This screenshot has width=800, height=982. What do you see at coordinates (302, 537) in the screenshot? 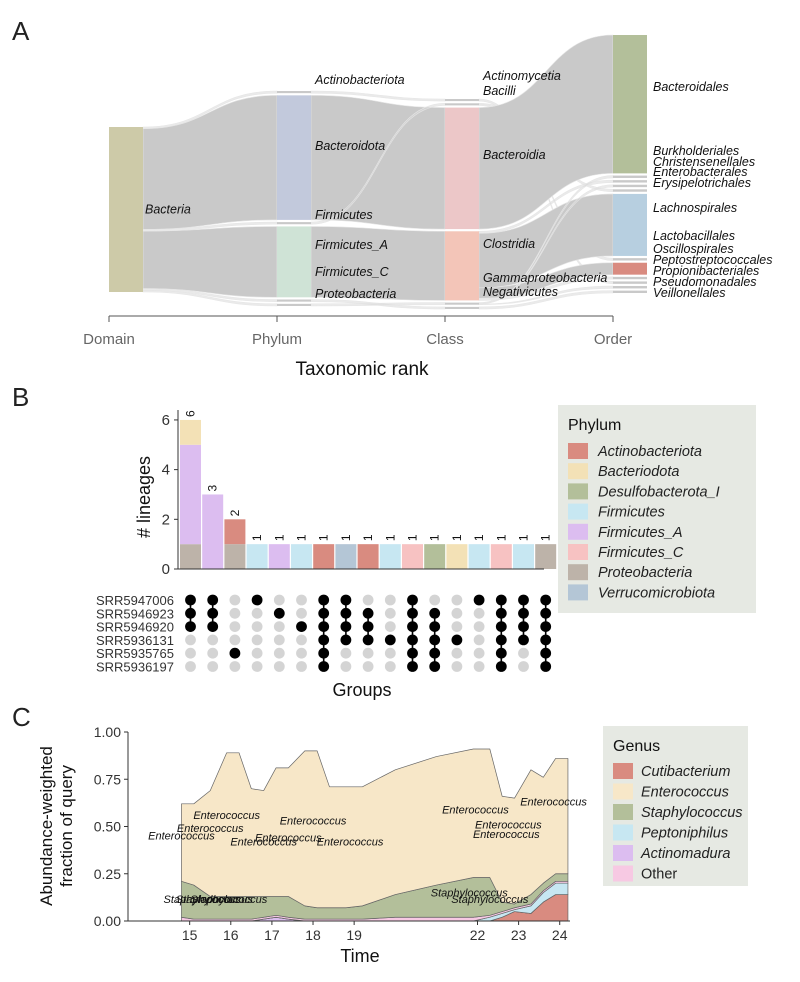
I see `upset-bar-count-5: 1` at bounding box center [302, 537].